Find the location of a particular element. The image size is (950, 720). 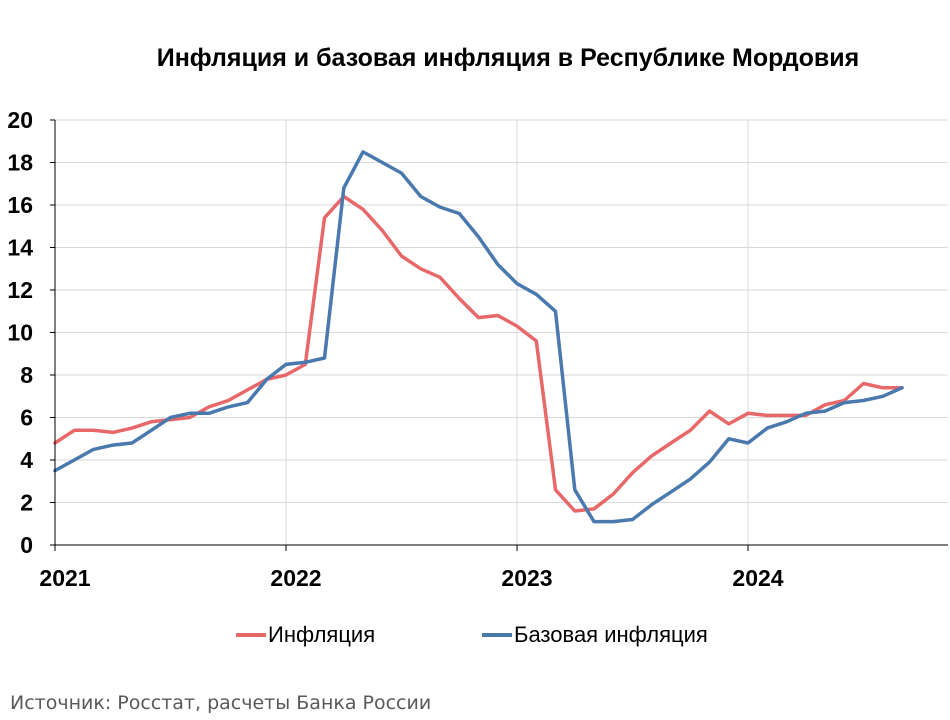

legend-item-inflation: Инфляция is located at coordinates (305, 635).